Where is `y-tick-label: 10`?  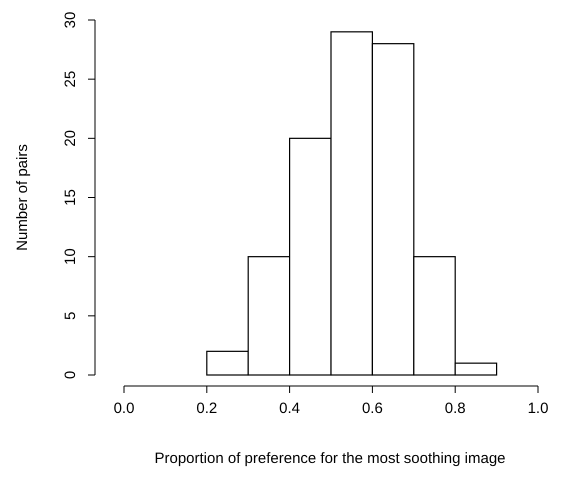 y-tick-label: 10 is located at coordinates (70, 257).